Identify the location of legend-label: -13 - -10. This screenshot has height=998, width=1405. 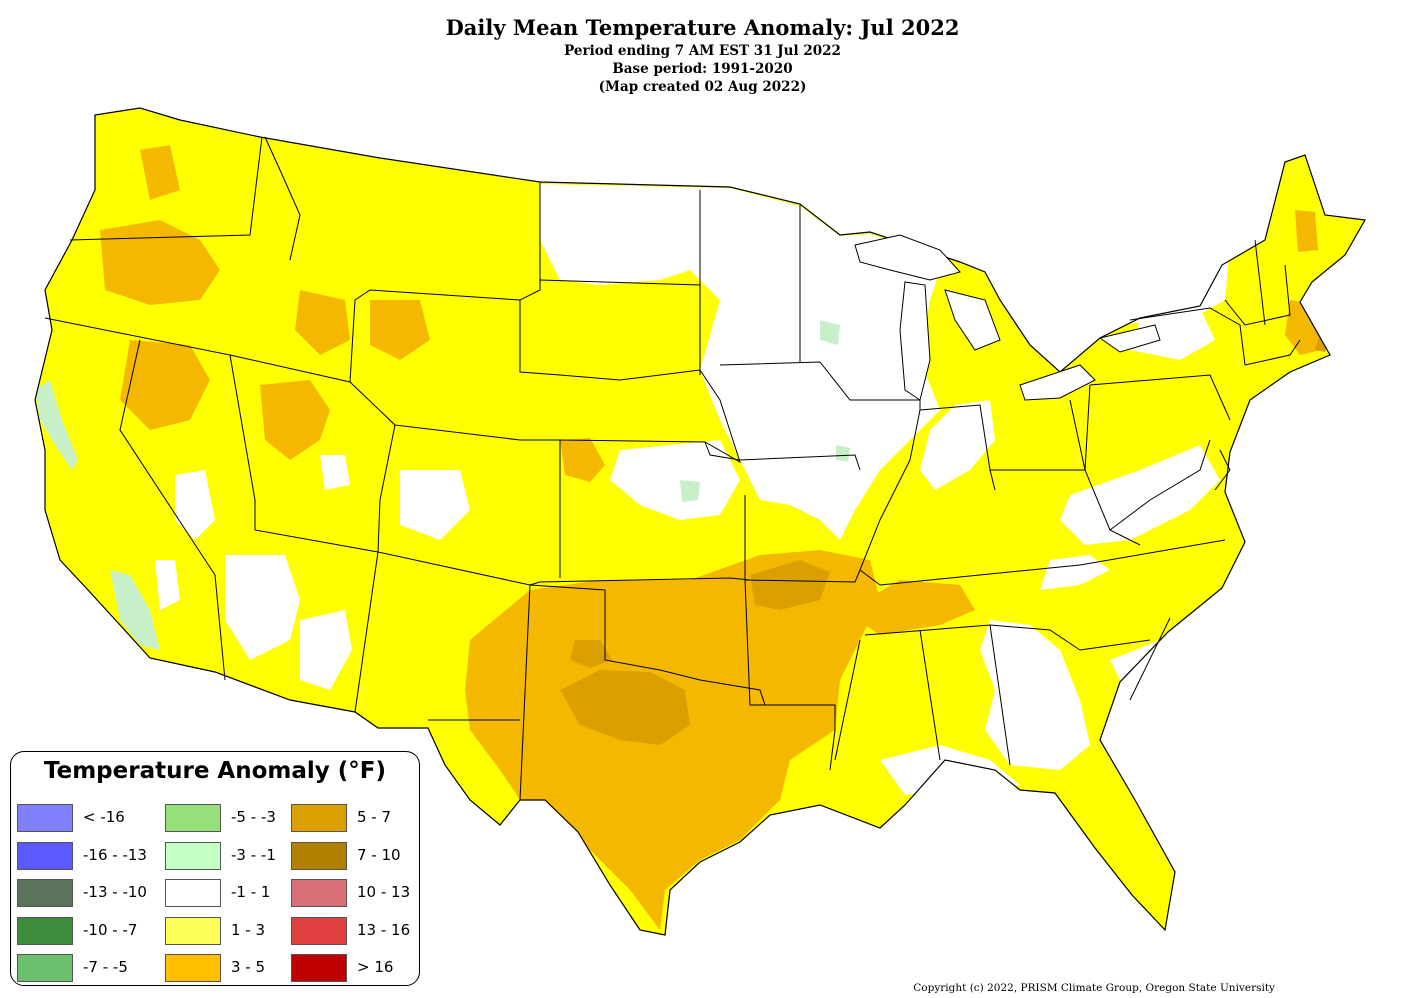
(115, 892).